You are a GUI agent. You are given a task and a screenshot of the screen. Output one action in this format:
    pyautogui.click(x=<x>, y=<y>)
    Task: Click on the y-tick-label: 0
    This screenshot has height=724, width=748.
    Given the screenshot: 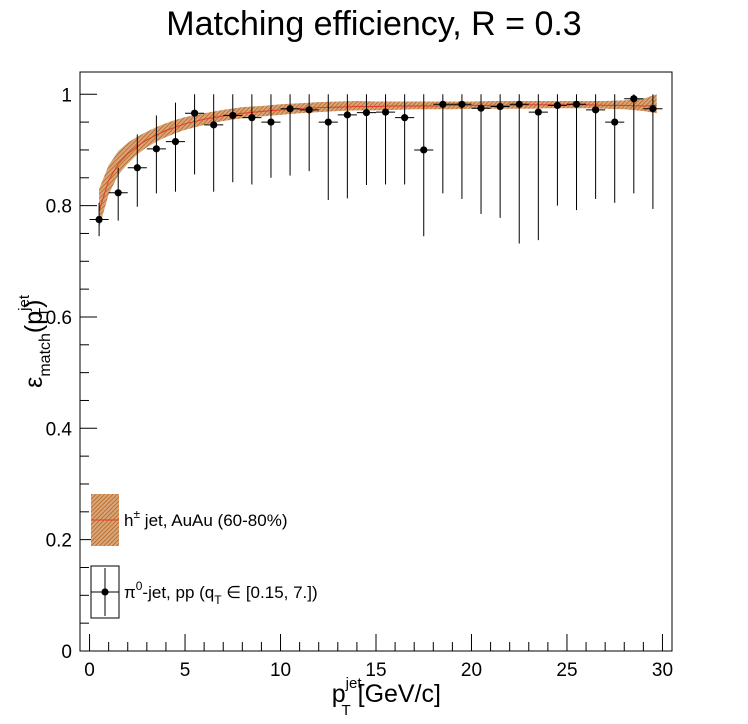 What is the action you would take?
    pyautogui.click(x=66, y=652)
    